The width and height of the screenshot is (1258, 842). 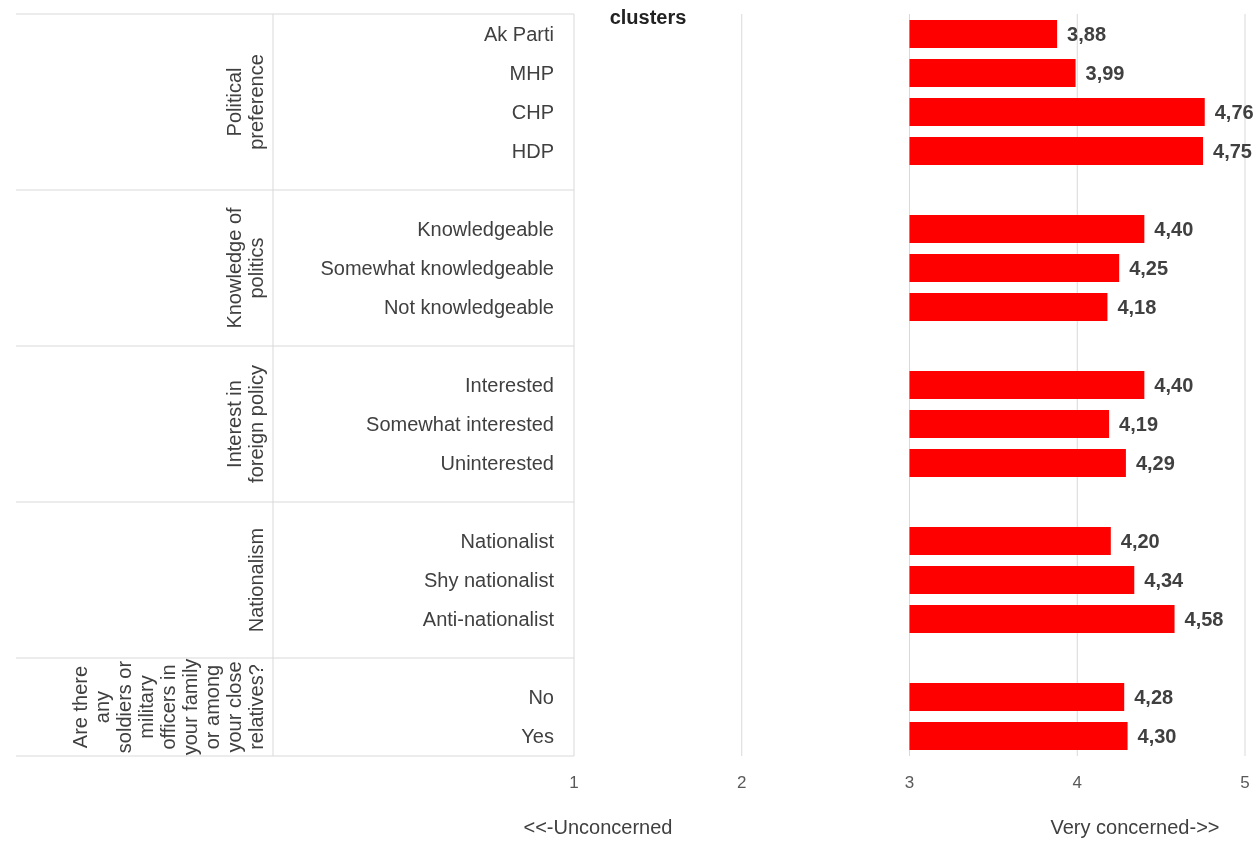 I want to click on y-tick-label: Anti-nationalist, so click(x=488, y=619).